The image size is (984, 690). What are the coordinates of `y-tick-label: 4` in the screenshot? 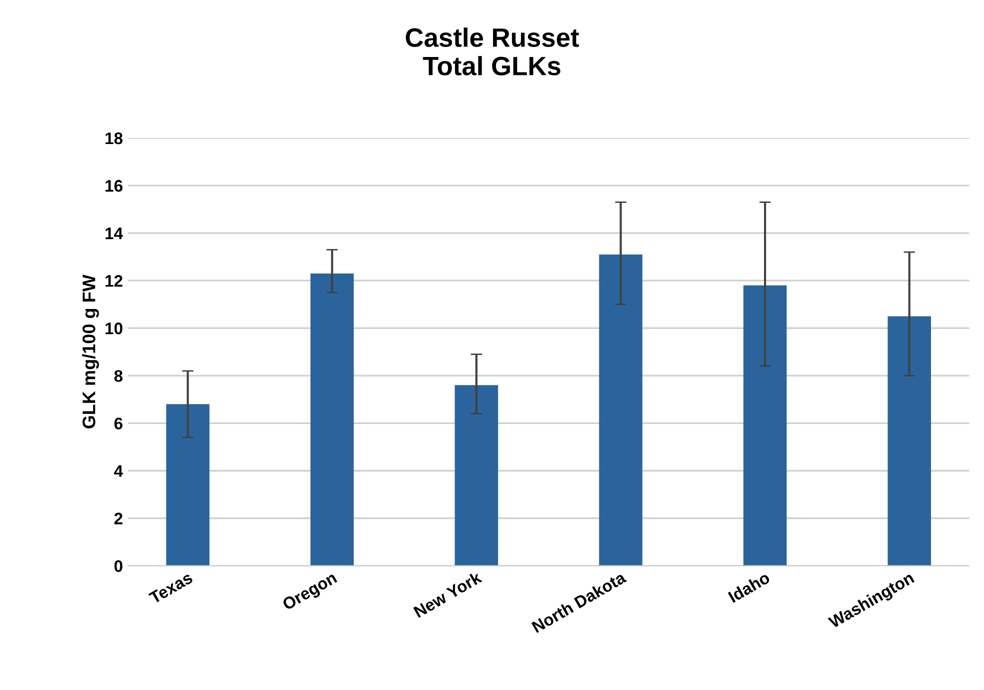 It's located at (118, 471).